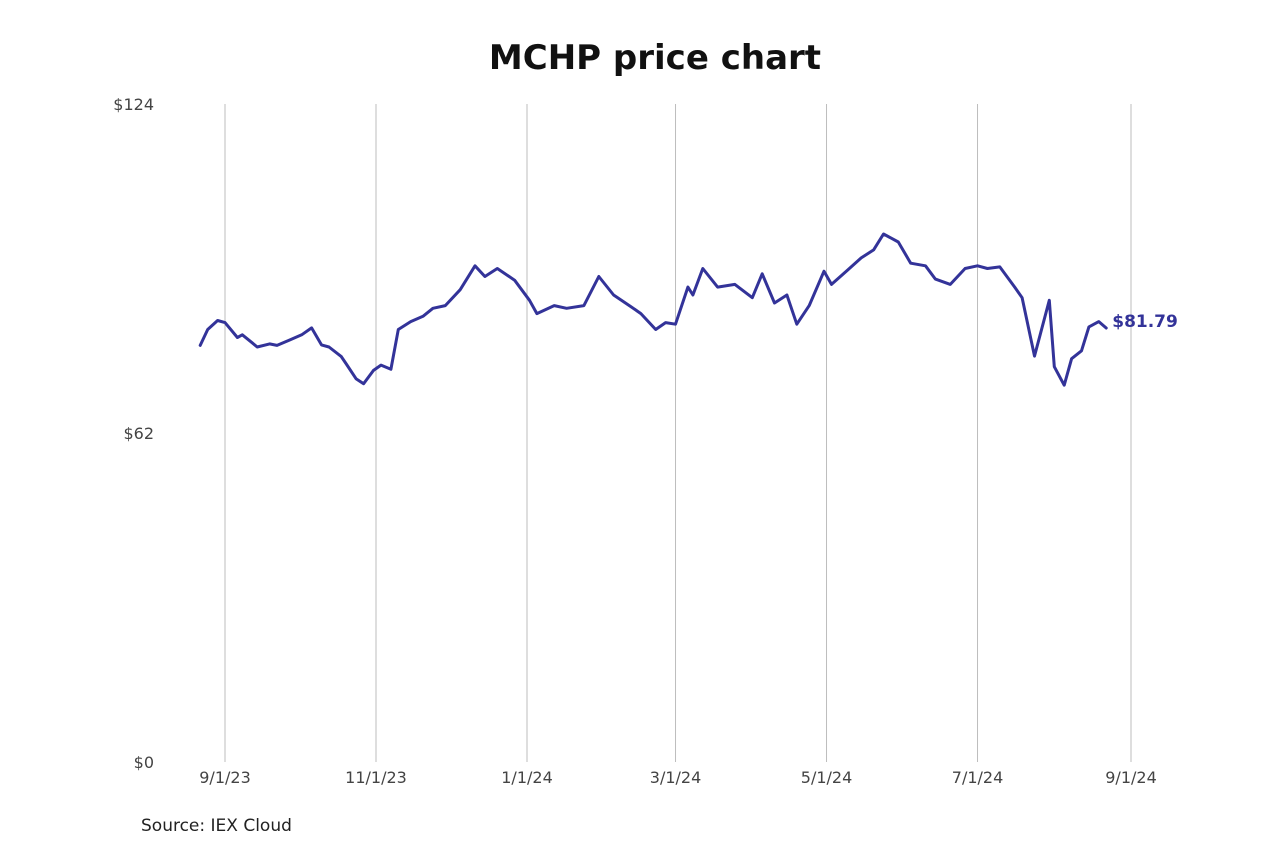  What do you see at coordinates (133, 104) in the screenshot?
I see `y-tick-label-2: $124` at bounding box center [133, 104].